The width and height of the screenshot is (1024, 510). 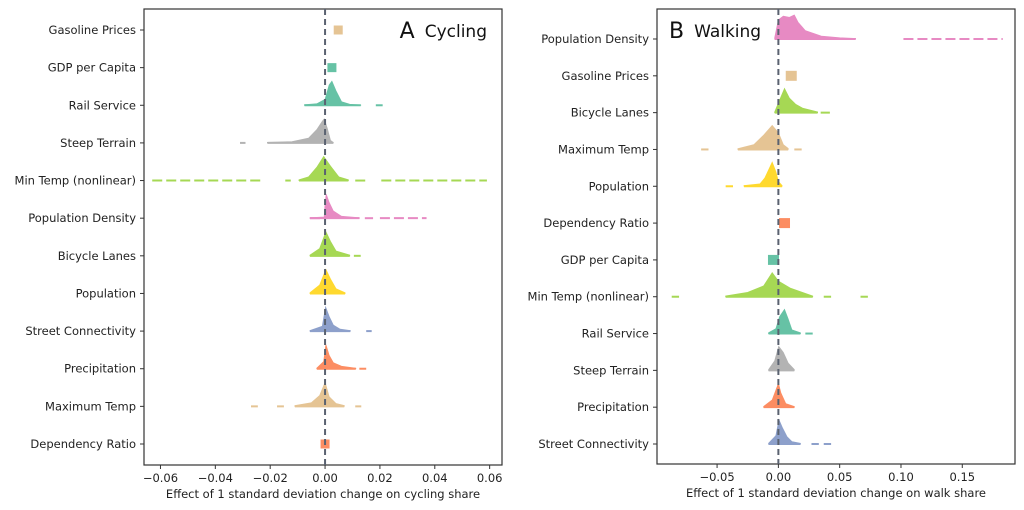 I want to click on series-population-density, so click(x=368, y=207).